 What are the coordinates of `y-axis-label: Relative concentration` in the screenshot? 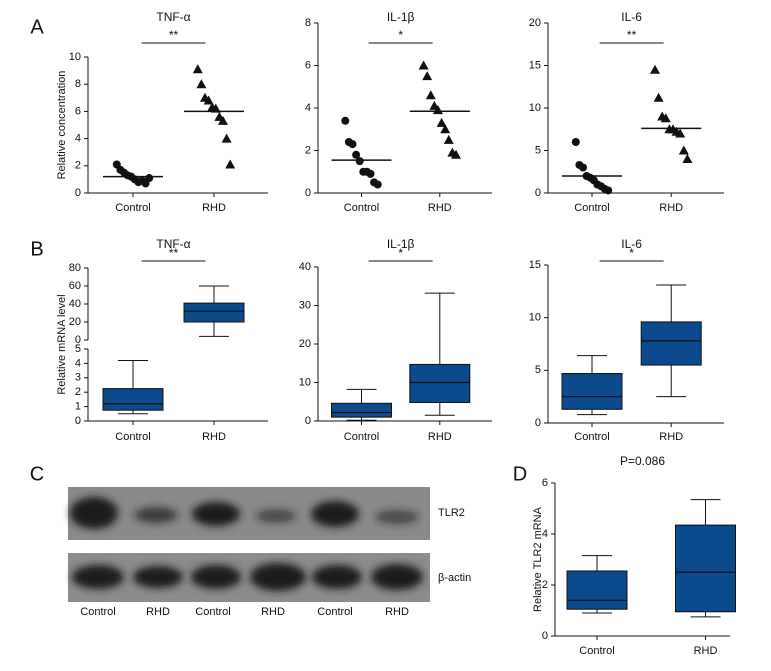 It's located at (62, 125).